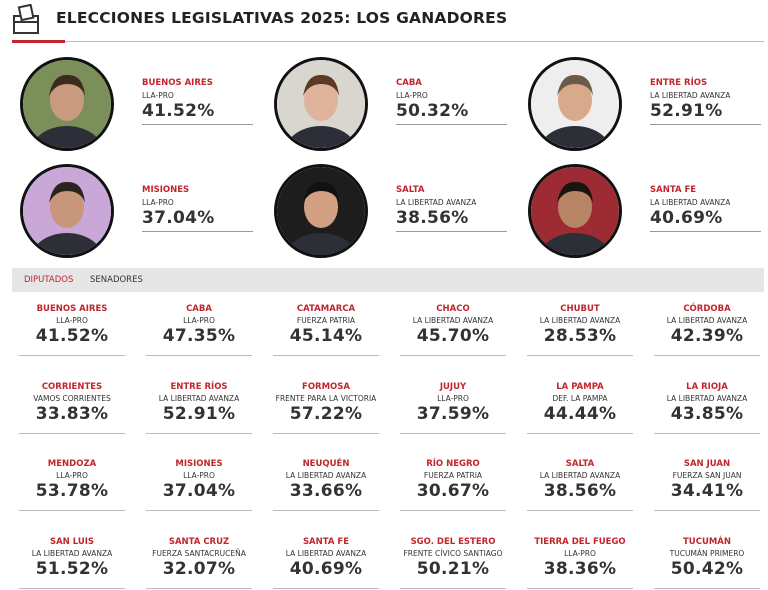  What do you see at coordinates (686, 111) in the screenshot?
I see `percentage: 52.91%` at bounding box center [686, 111].